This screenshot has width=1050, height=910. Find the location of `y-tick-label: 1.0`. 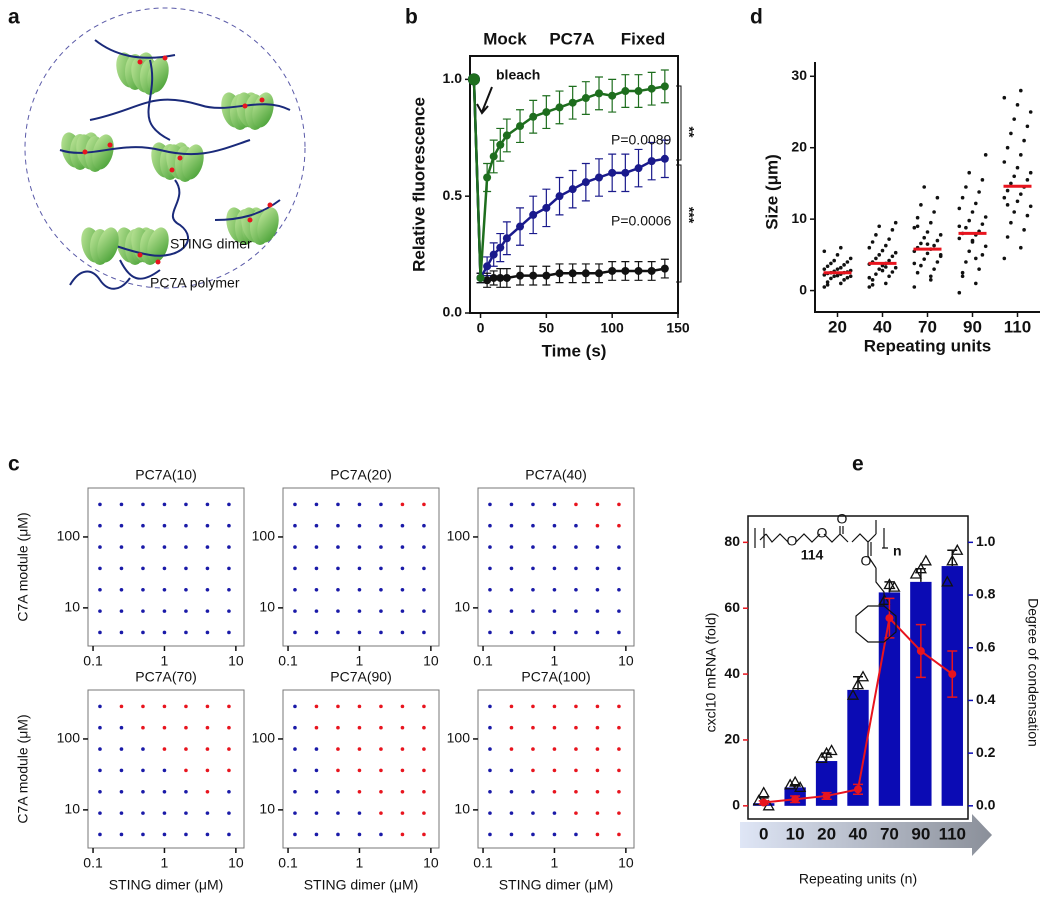

y-tick-label: 1.0 is located at coordinates (453, 78).